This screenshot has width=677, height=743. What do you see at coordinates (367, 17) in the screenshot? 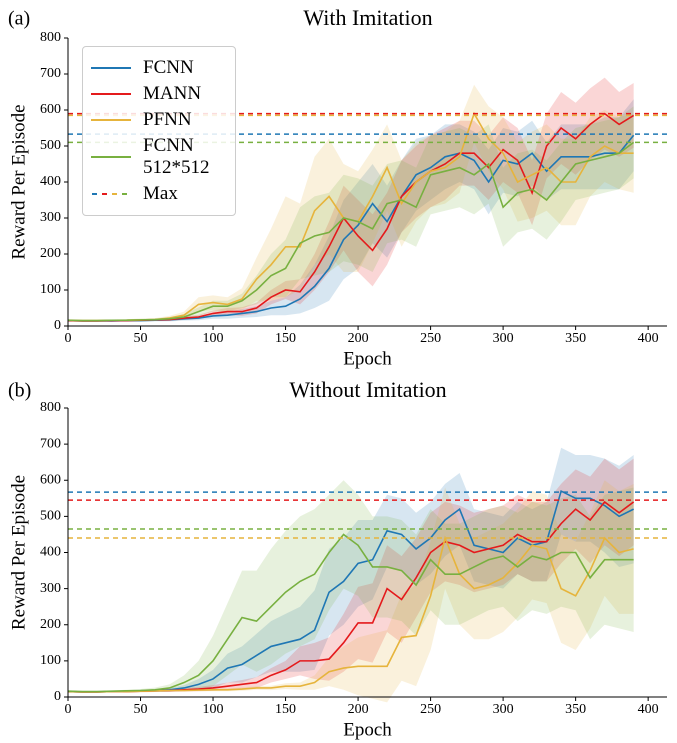
I see `chart-title: With Imitation` at bounding box center [367, 17].